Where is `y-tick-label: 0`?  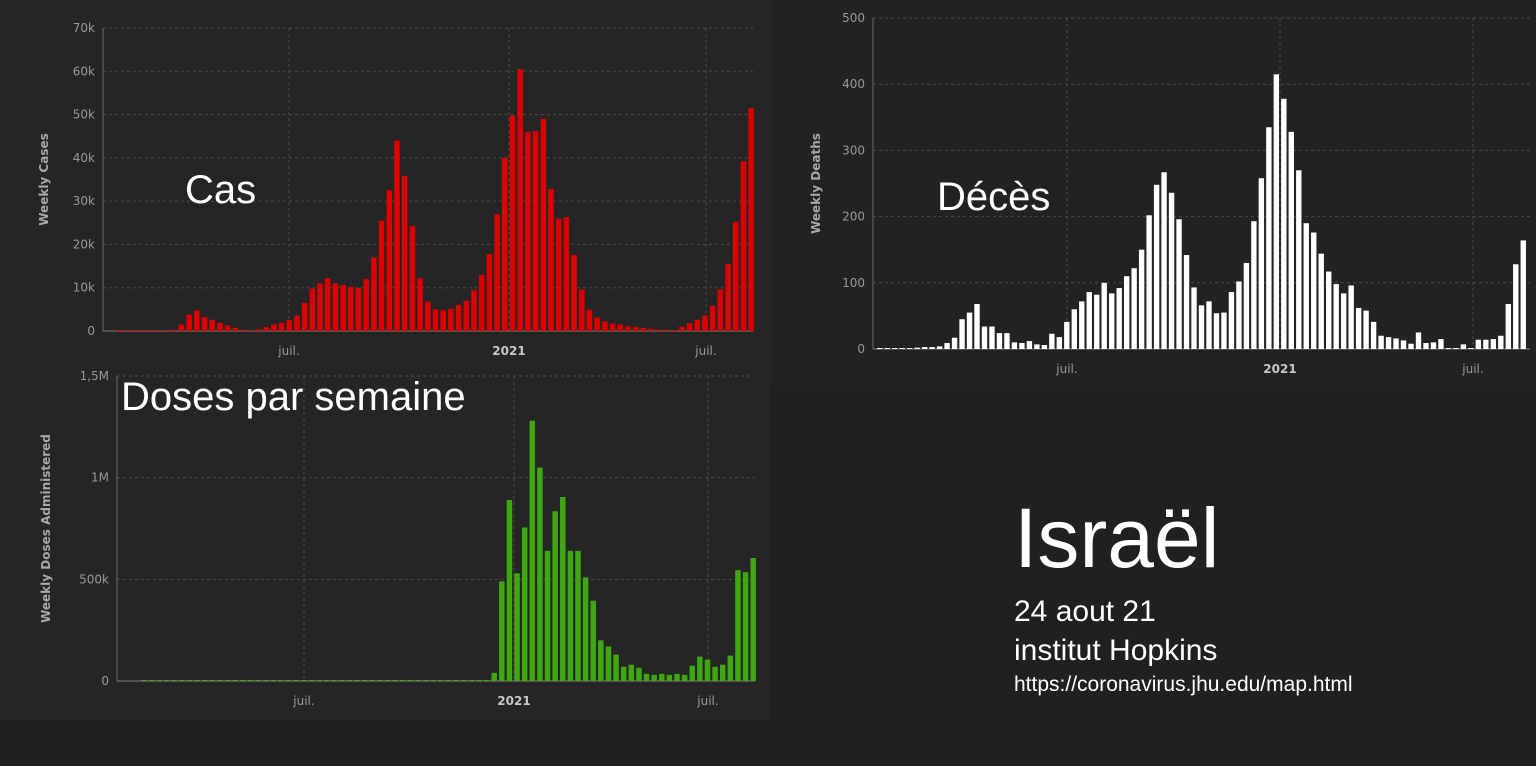 y-tick-label: 0 is located at coordinates (105, 681).